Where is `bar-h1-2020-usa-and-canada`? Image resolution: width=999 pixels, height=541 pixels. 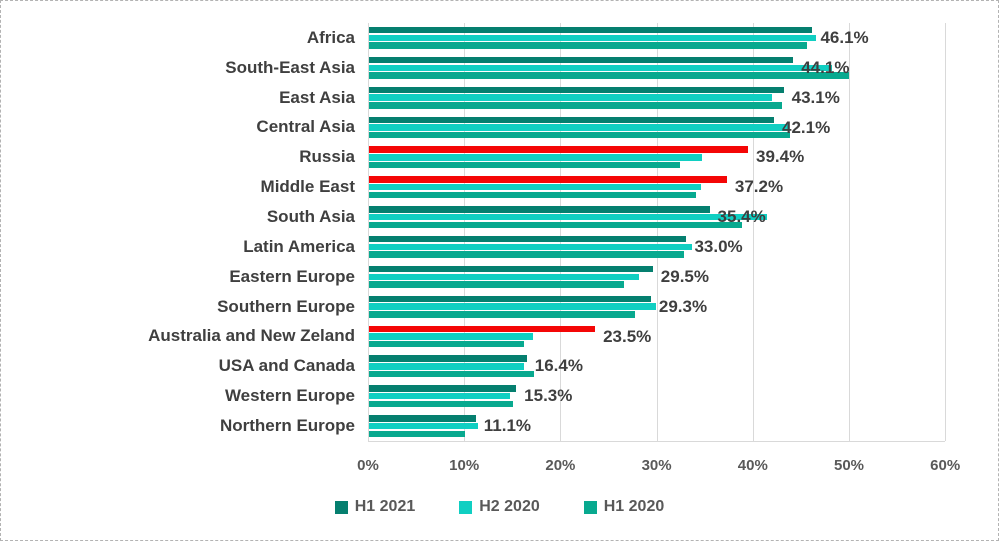 bar-h1-2020-usa-and-canada is located at coordinates (451, 374).